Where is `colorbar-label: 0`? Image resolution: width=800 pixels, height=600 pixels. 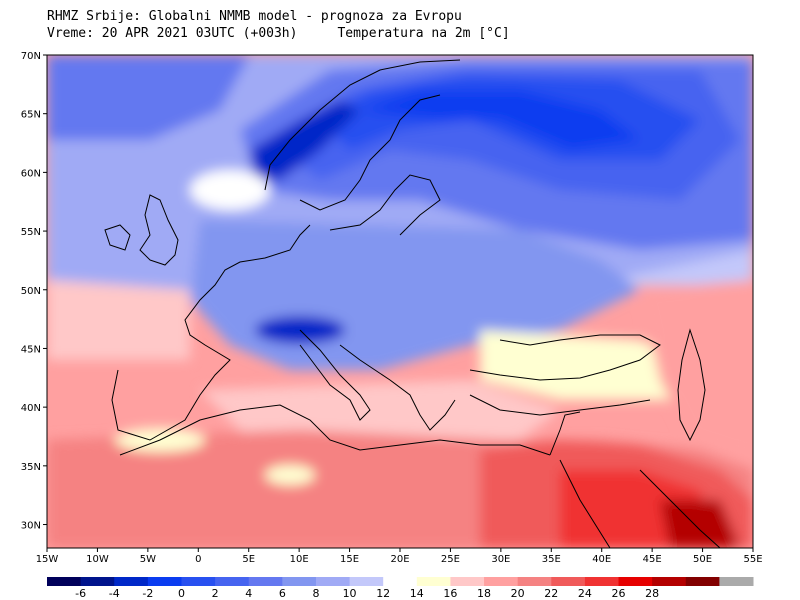
colorbar-label: 0 is located at coordinates (181, 593).